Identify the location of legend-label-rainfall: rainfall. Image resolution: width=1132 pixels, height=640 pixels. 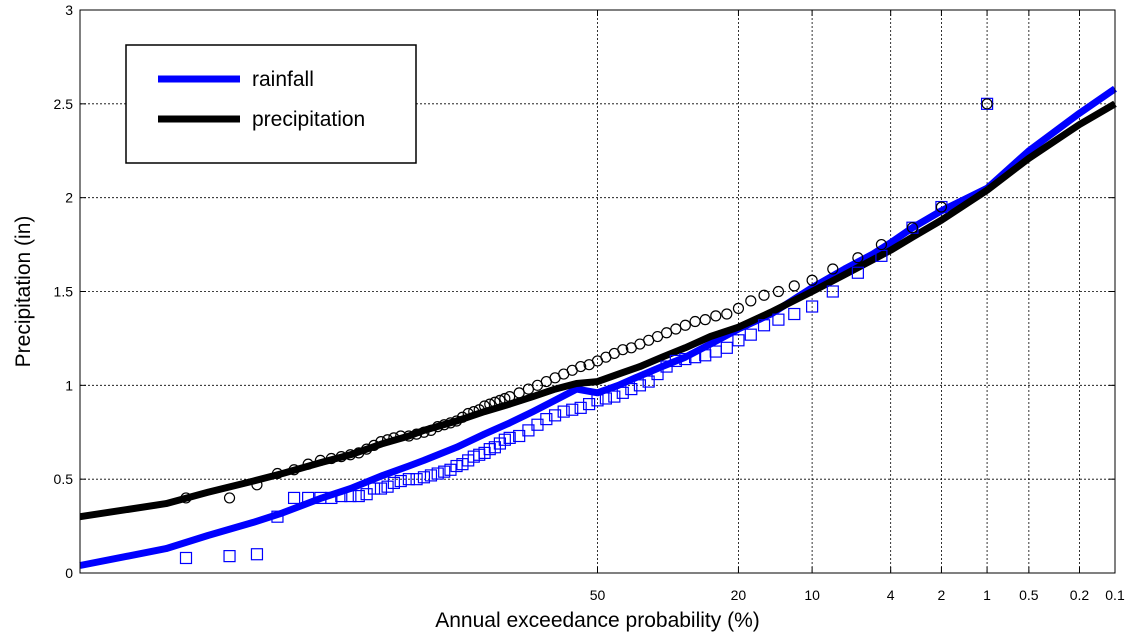
(283, 79).